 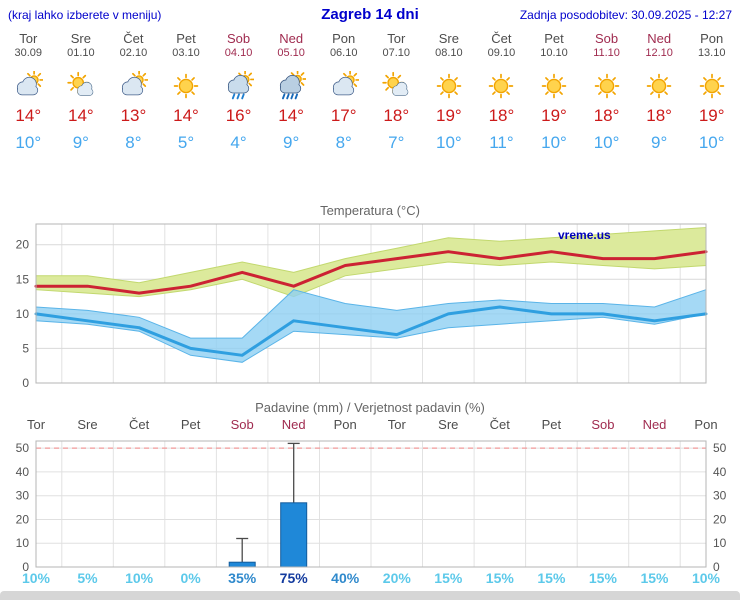 What do you see at coordinates (449, 92) in the screenshot?
I see `day-column-08.10: Sre 08.10 19° 10°` at bounding box center [449, 92].